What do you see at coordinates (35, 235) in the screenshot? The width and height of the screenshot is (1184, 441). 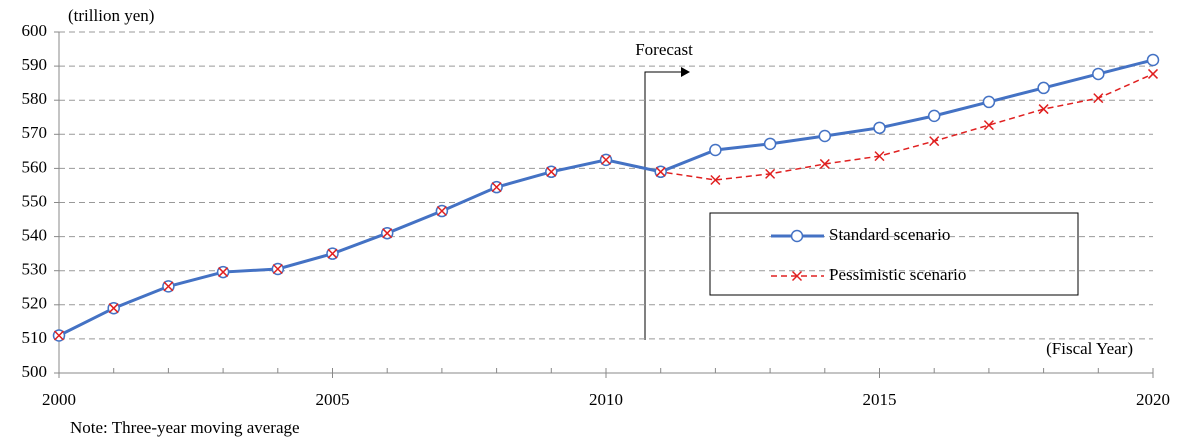 I see `y-tick-label: 540` at bounding box center [35, 235].